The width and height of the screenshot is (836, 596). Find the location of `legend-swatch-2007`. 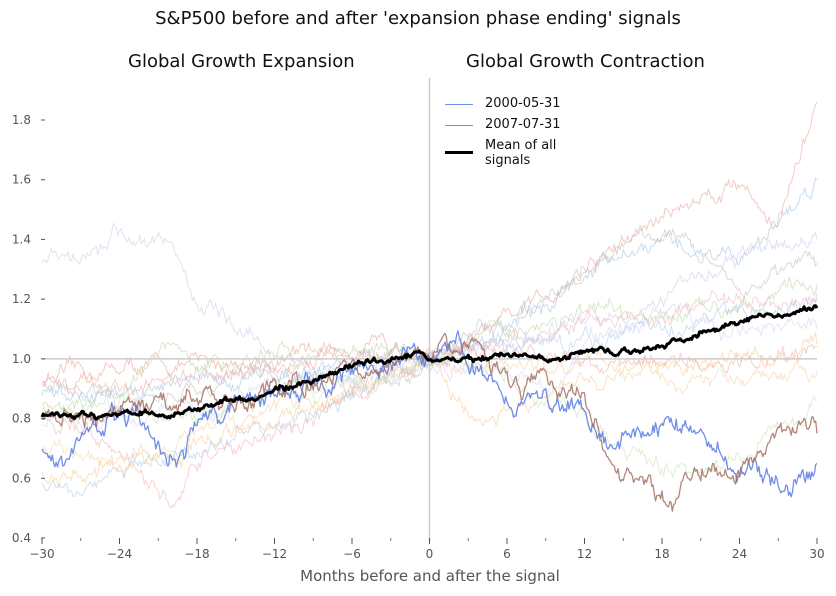

legend-swatch-2007 is located at coordinates (459, 125).